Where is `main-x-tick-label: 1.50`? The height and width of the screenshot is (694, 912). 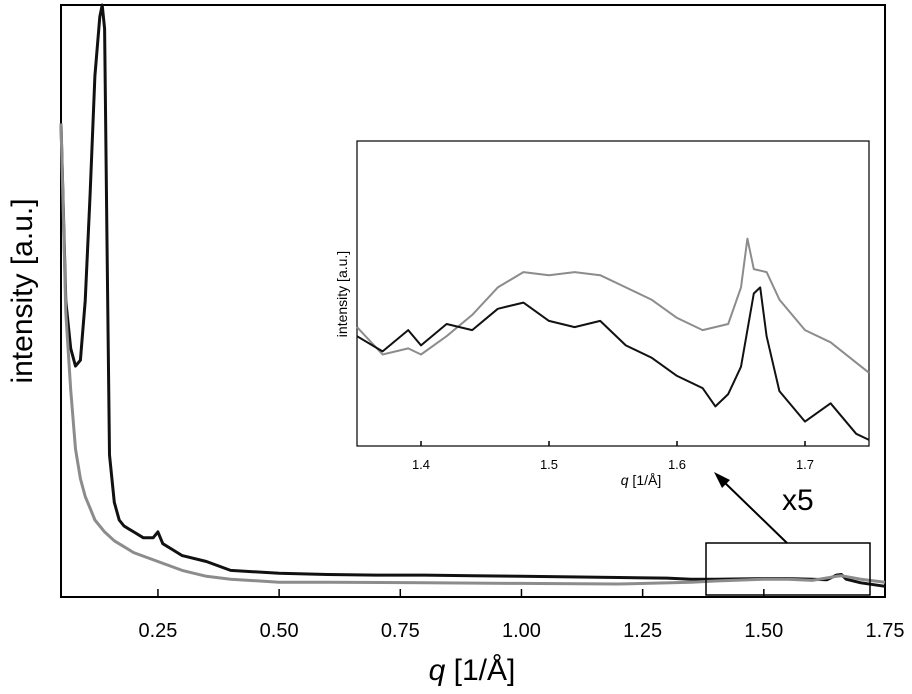
main-x-tick-label: 1.50 is located at coordinates (763, 631).